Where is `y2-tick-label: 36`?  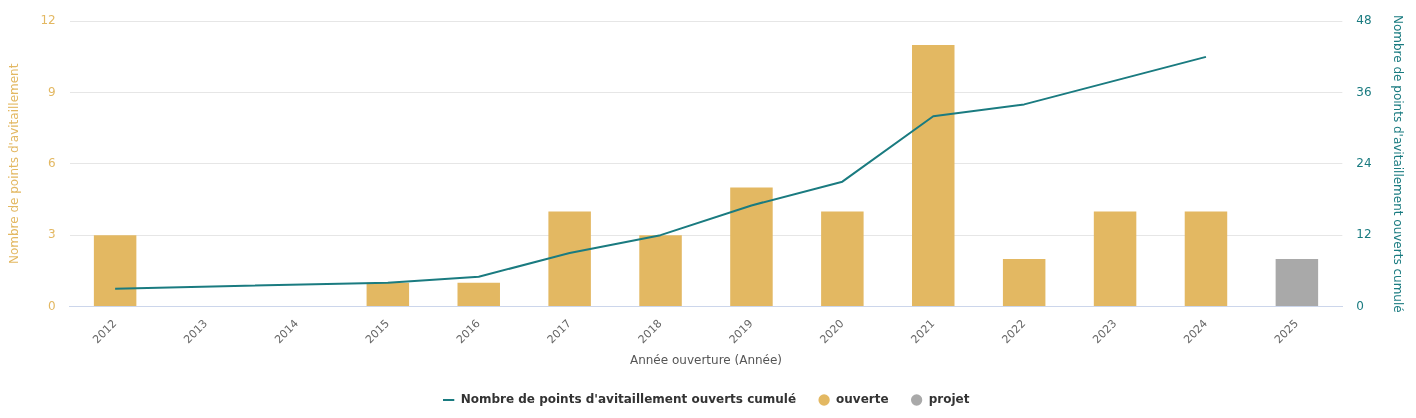
y2-tick-label: 36 is located at coordinates (1364, 91).